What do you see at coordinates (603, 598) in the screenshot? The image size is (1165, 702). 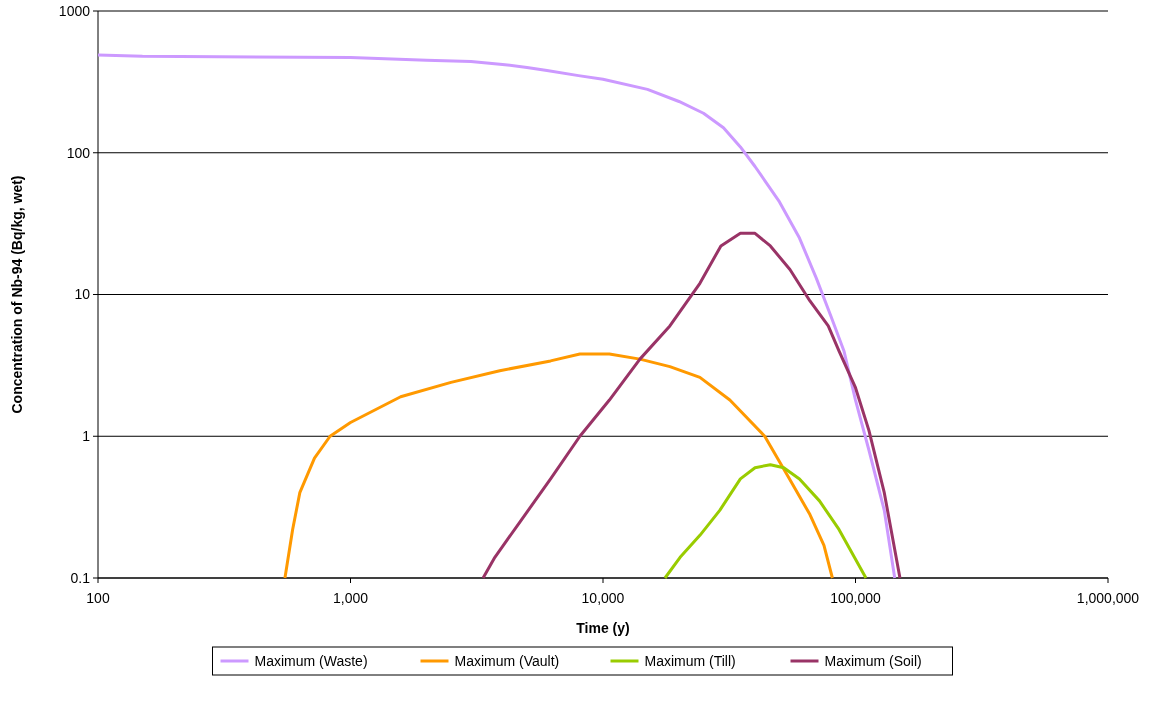 I see `x-tick-label: 10,000` at bounding box center [603, 598].